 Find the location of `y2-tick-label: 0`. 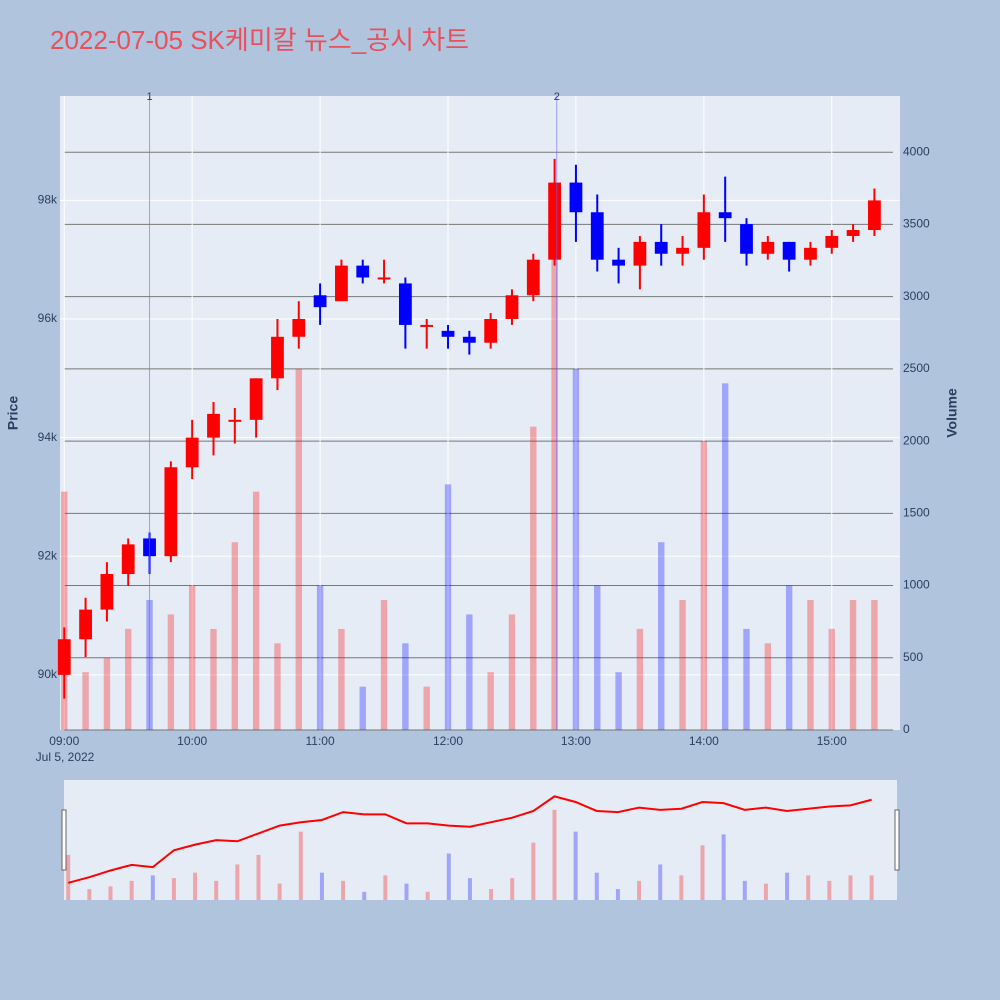

y2-tick-label: 0 is located at coordinates (906, 729).